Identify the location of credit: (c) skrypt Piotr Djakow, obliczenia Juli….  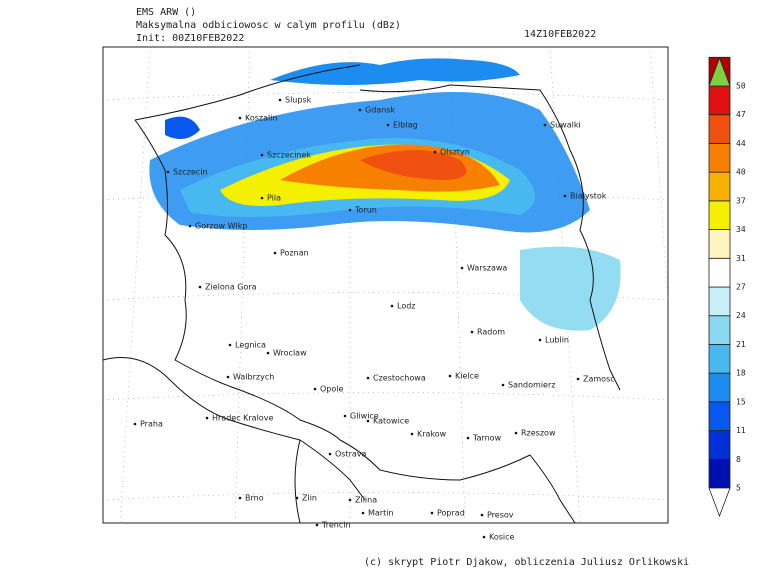
(526, 562).